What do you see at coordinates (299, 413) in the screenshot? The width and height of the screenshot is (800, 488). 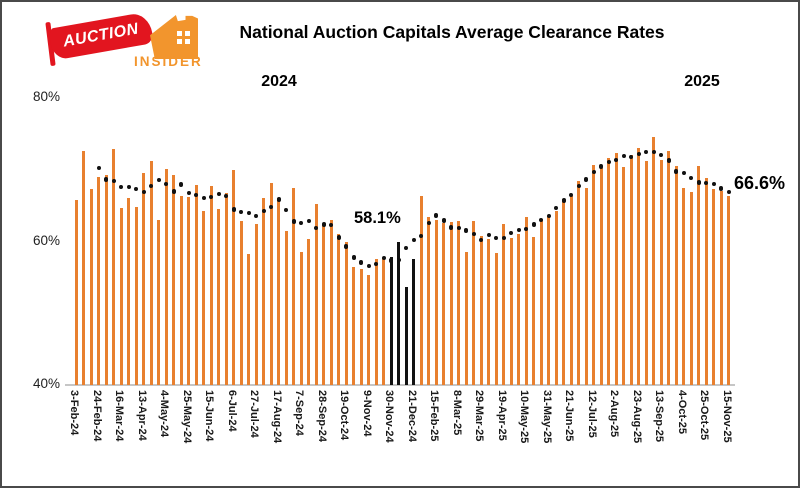 I see `x-tick-label: 7-Sep-24` at bounding box center [299, 413].